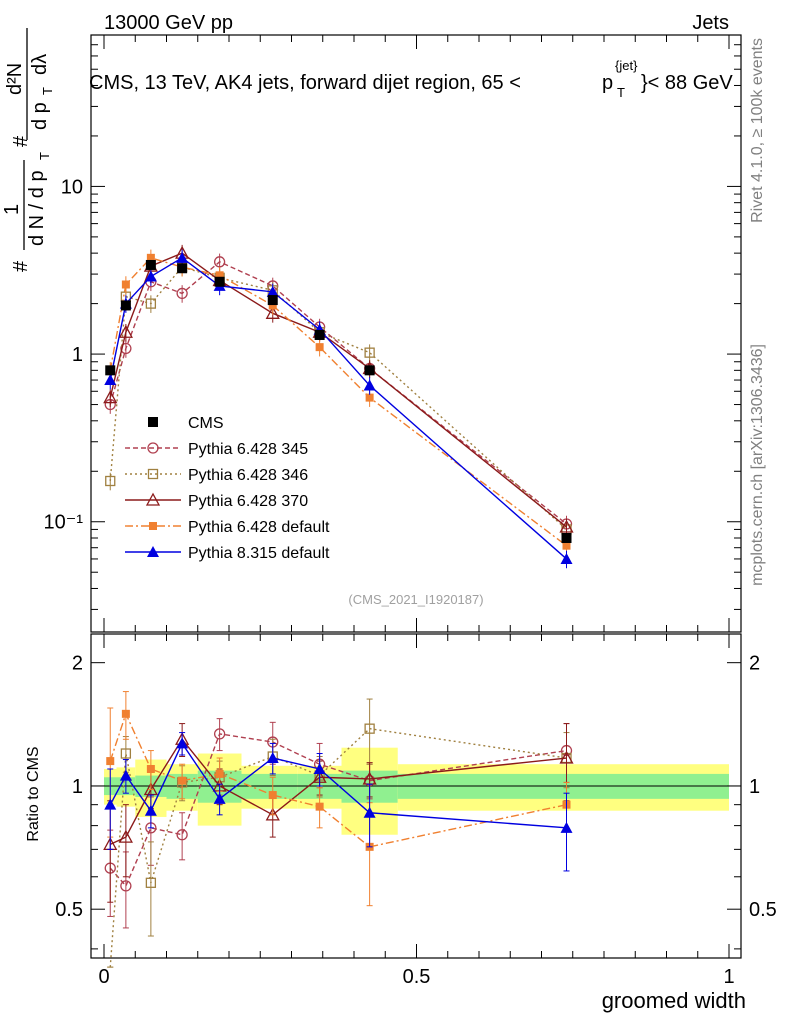 This screenshot has height=1024, width=786. What do you see at coordinates (248, 475) in the screenshot?
I see `legend-label: Pythia 6.428 346` at bounding box center [248, 475].